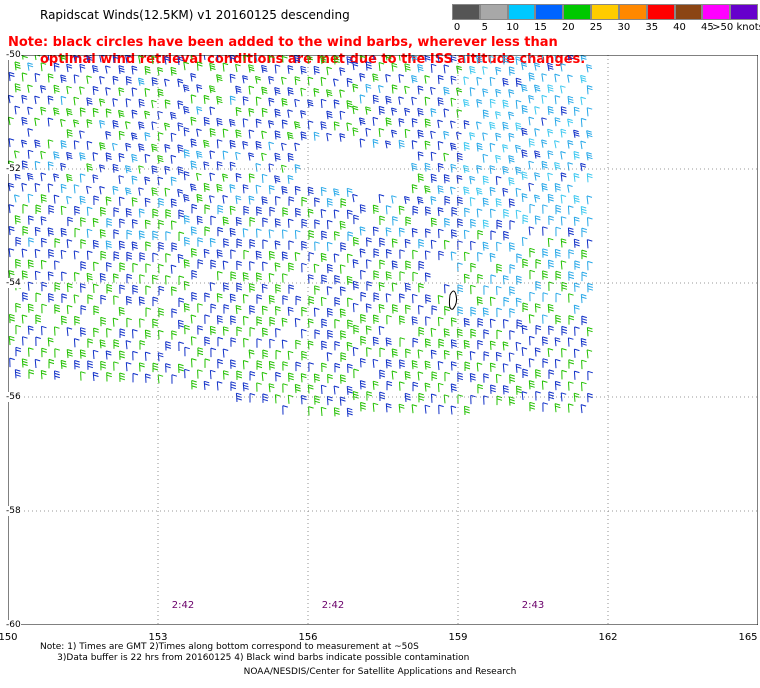 This screenshot has width=760, height=688. Describe the element at coordinates (13, 397) in the screenshot. I see `latitude-label: -56` at that location.